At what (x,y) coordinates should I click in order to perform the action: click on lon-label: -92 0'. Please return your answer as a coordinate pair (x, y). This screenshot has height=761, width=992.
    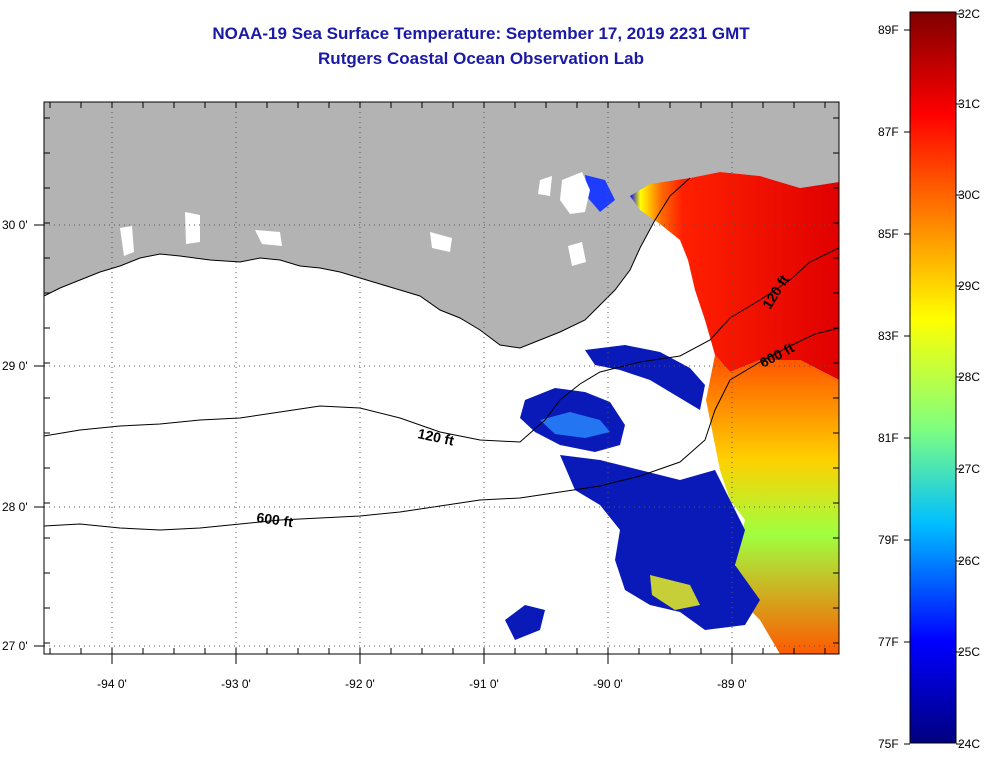
    Looking at the image, I should click on (360, 684).